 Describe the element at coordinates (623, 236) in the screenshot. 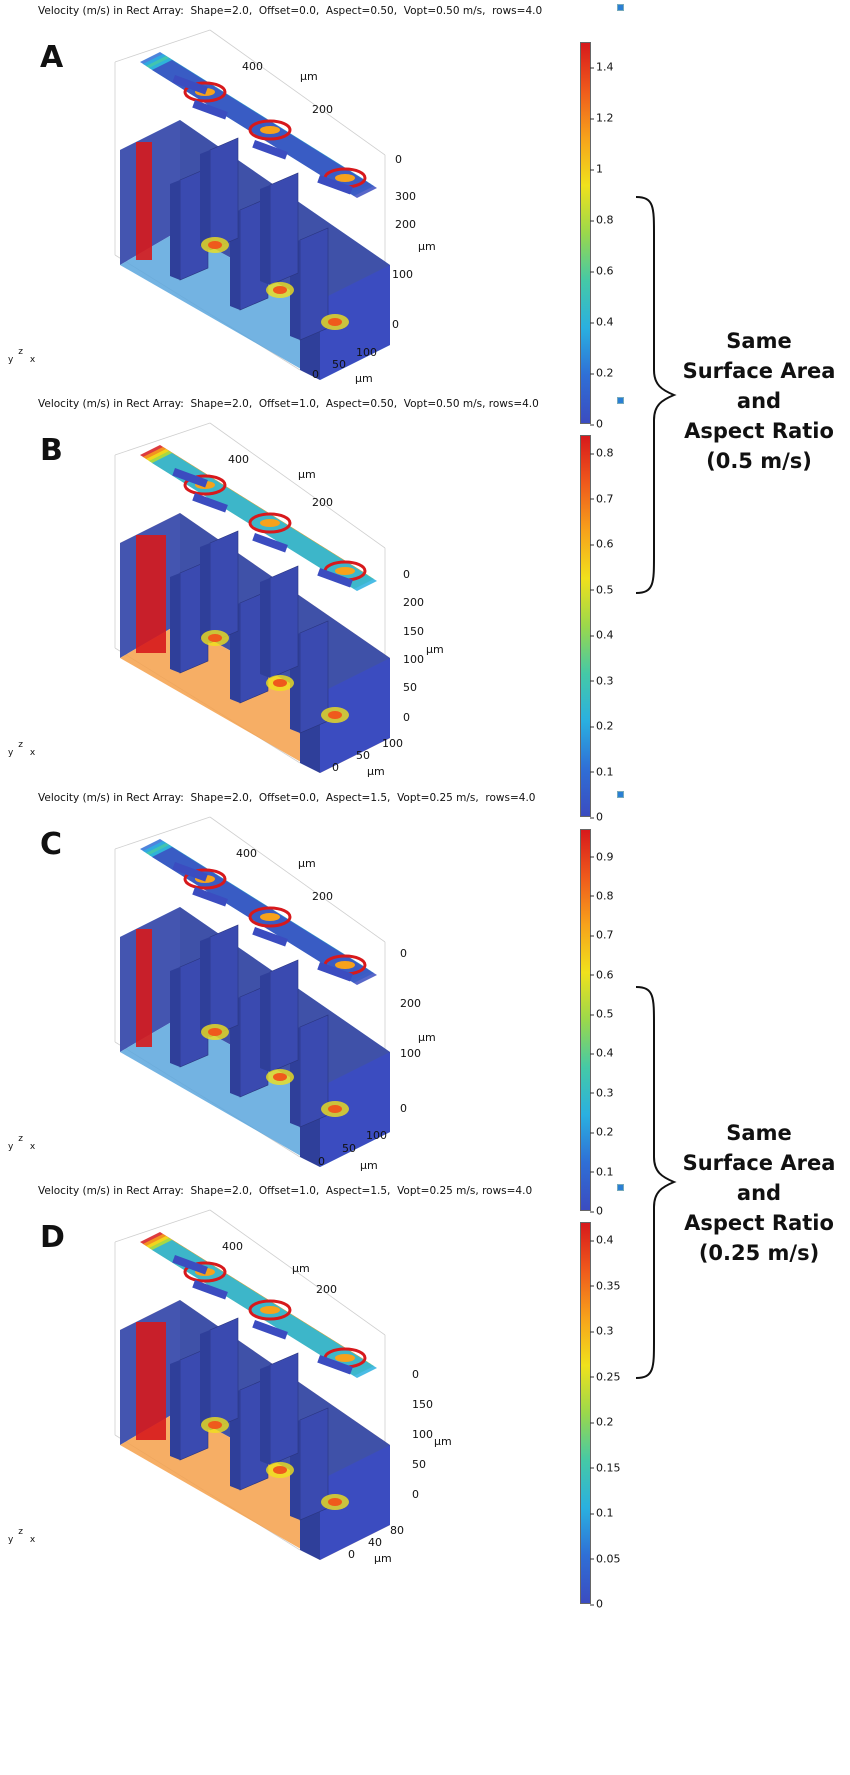

I see `colorbar-ticks: 1.4 1.2 1 0.8 0.6 0.4 0.2 0` at that location.